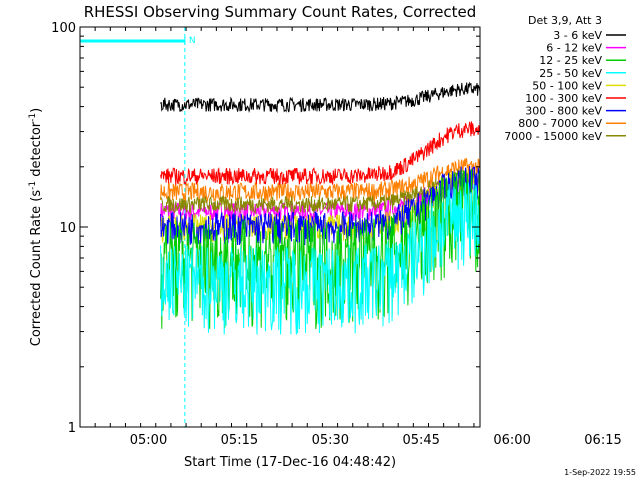 The height and width of the screenshot is (480, 640). Describe the element at coordinates (420, 440) in the screenshot. I see `x-tick-label: 05:45` at that location.